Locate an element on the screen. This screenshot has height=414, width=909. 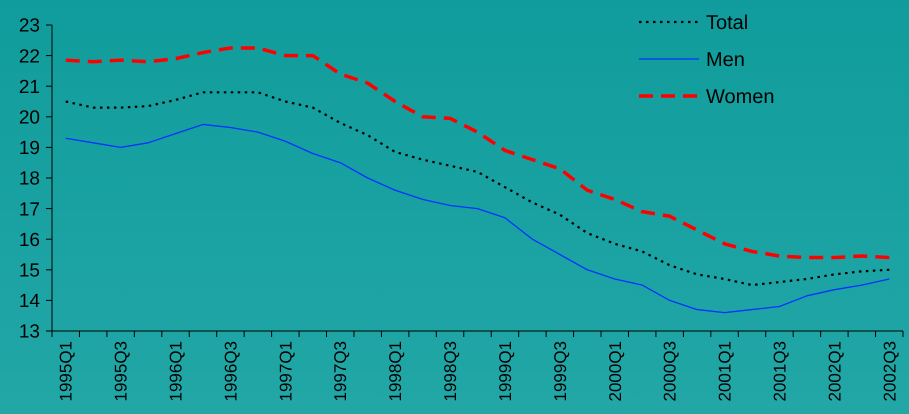
legend-label: Men is located at coordinates (725, 60).